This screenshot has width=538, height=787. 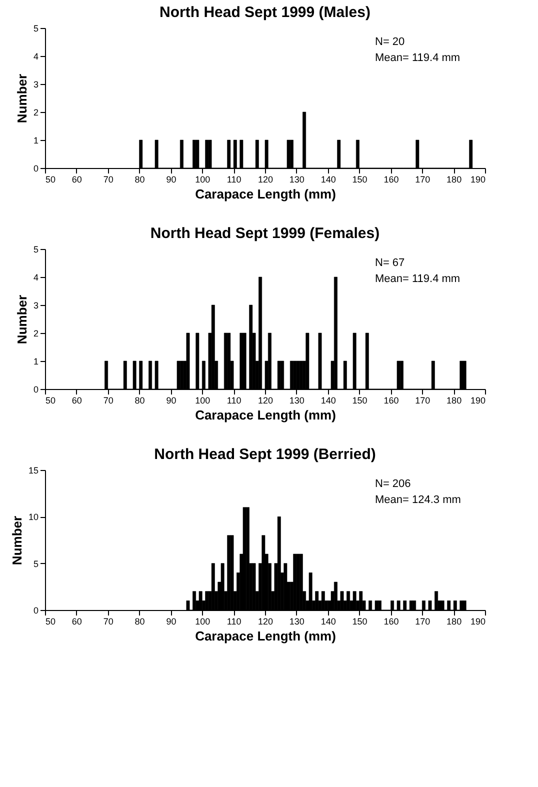 I want to click on annotation: Mean= 124.3 mm, so click(x=418, y=500).